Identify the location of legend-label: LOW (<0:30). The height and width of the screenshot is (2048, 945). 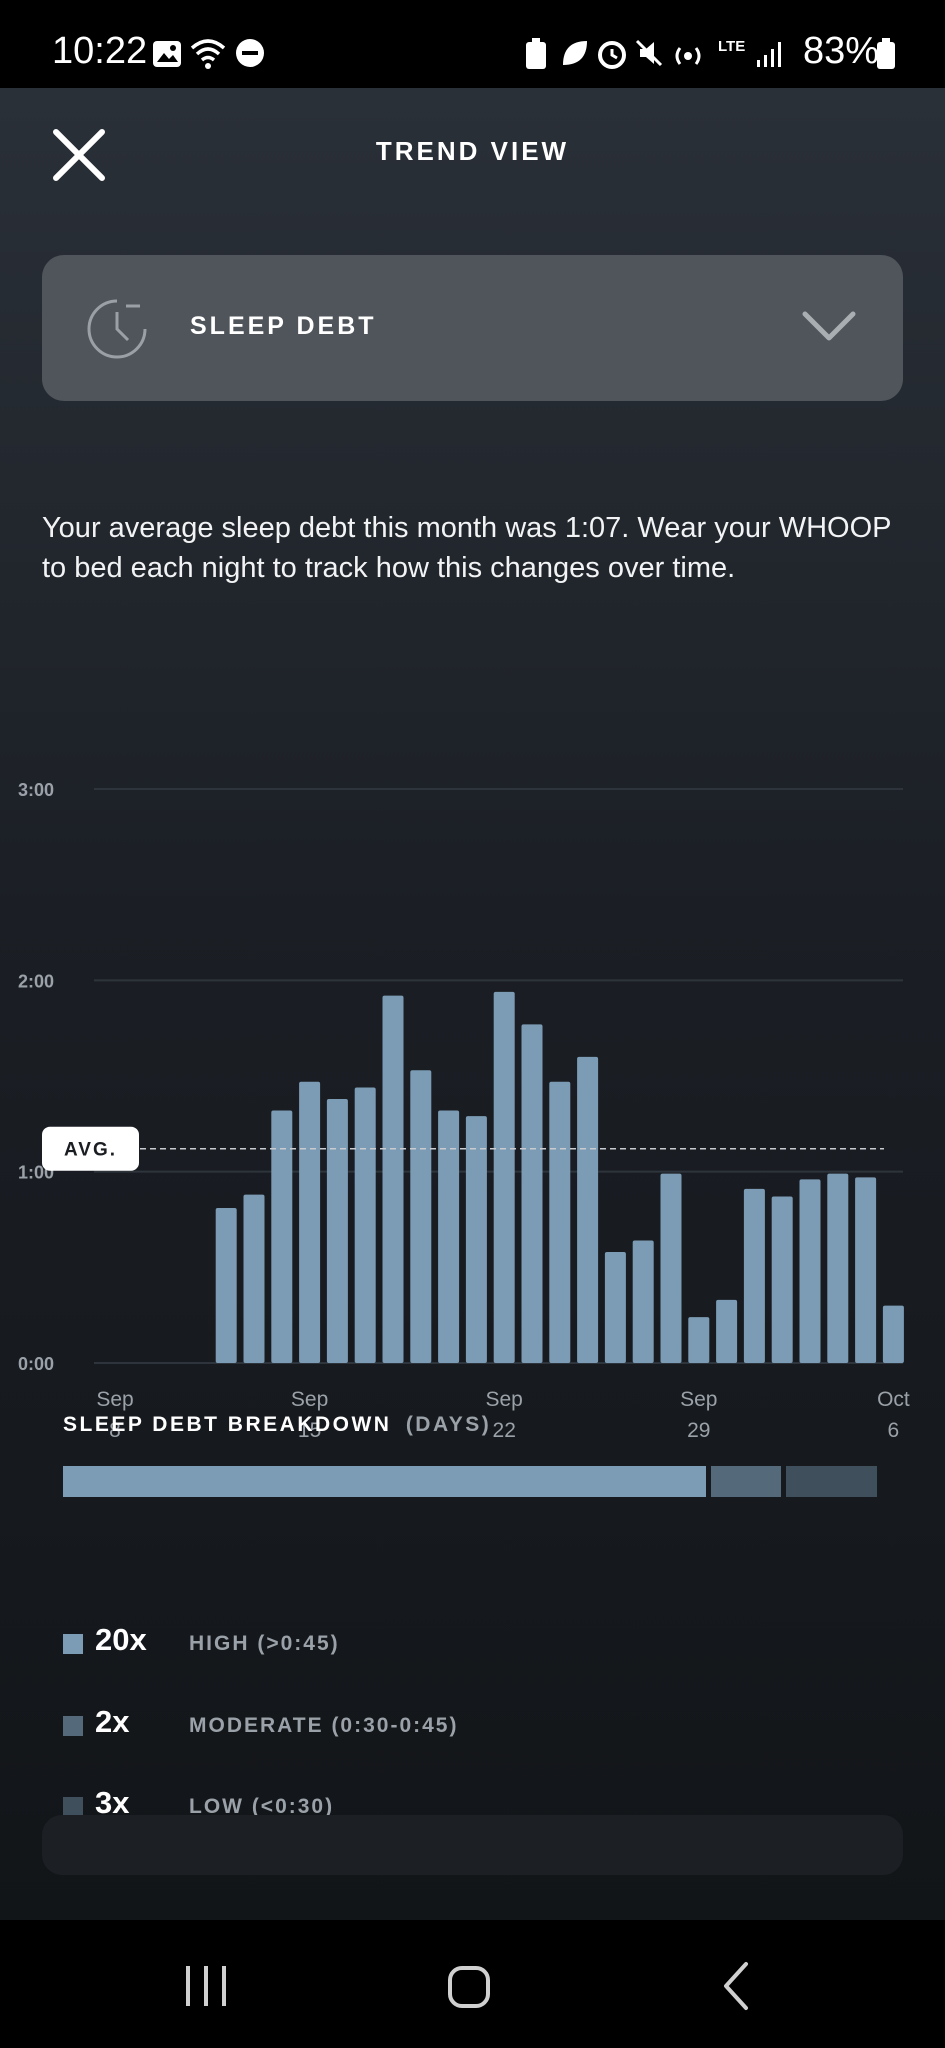
(262, 1806).